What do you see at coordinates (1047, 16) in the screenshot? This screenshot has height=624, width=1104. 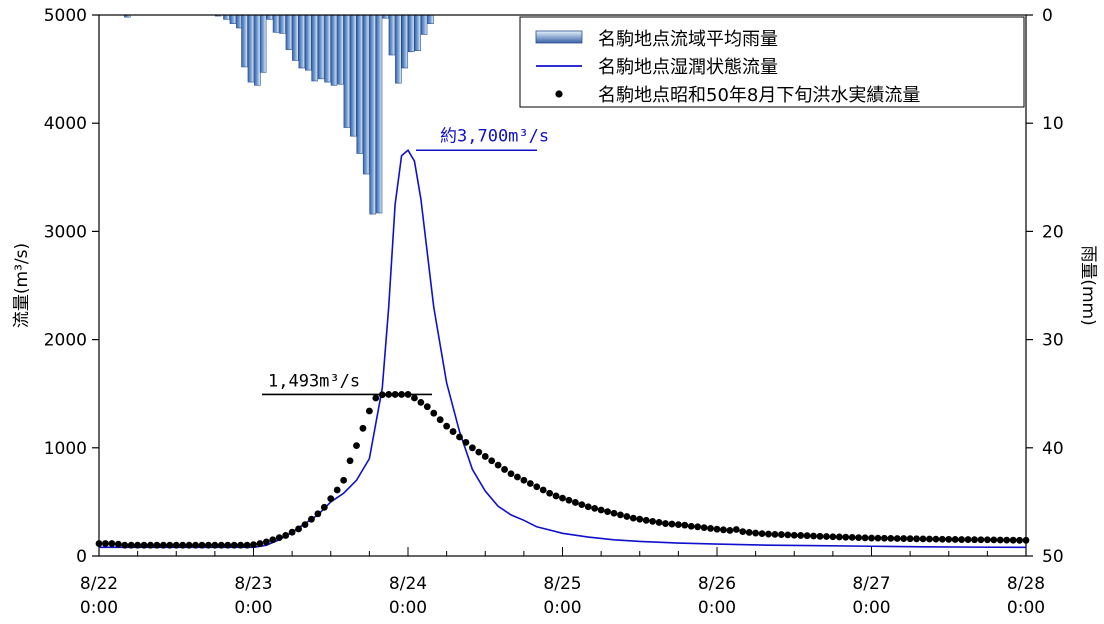 I see `right-axis-tick-label: 0` at bounding box center [1047, 16].